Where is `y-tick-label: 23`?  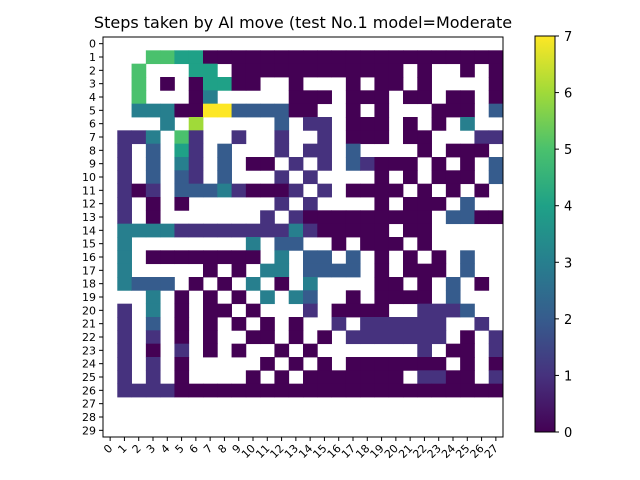 y-tick-label: 23 is located at coordinates (89, 350).